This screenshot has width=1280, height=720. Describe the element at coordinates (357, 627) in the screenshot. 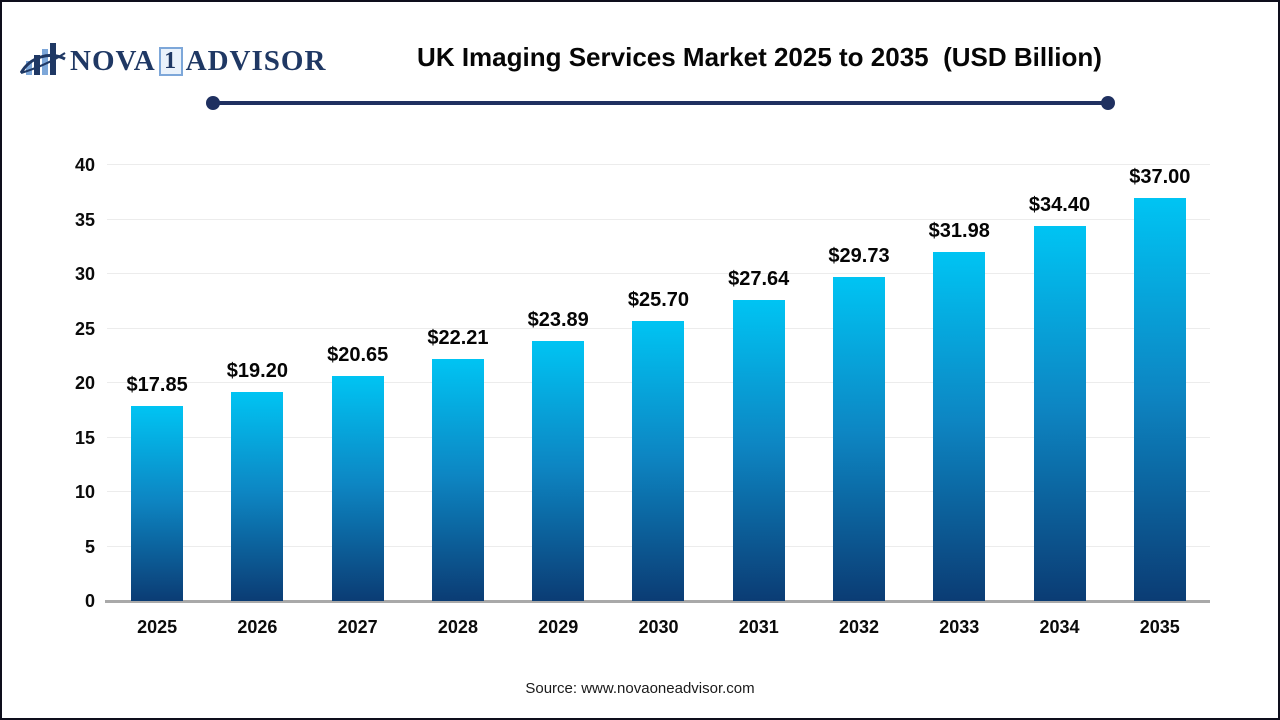

I see `x-axis-label-2027: 2027` at that location.